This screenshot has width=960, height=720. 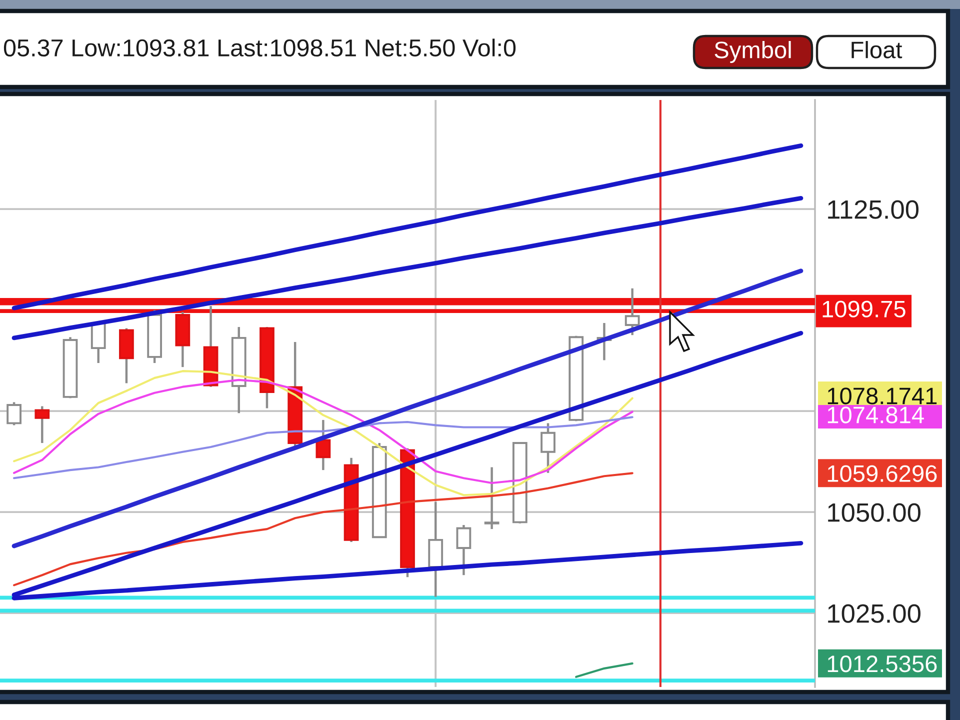 What do you see at coordinates (877, 49) in the screenshot?
I see `text: Float` at bounding box center [877, 49].